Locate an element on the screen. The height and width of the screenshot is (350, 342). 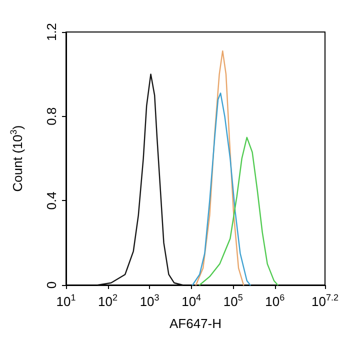
y-axis-title: Count (103) is located at coordinates (16, 158).